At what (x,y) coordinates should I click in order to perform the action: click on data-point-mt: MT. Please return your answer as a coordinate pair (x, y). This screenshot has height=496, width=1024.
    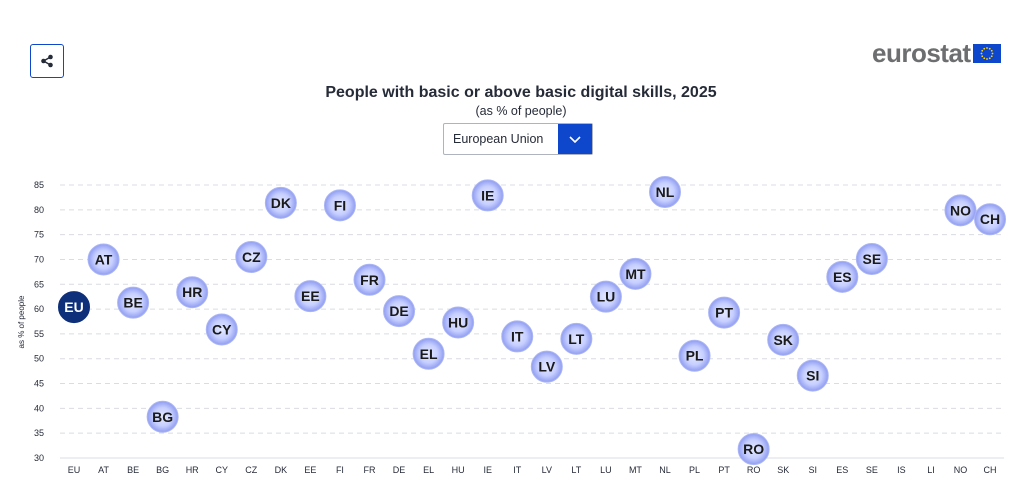
    Looking at the image, I should click on (635, 273).